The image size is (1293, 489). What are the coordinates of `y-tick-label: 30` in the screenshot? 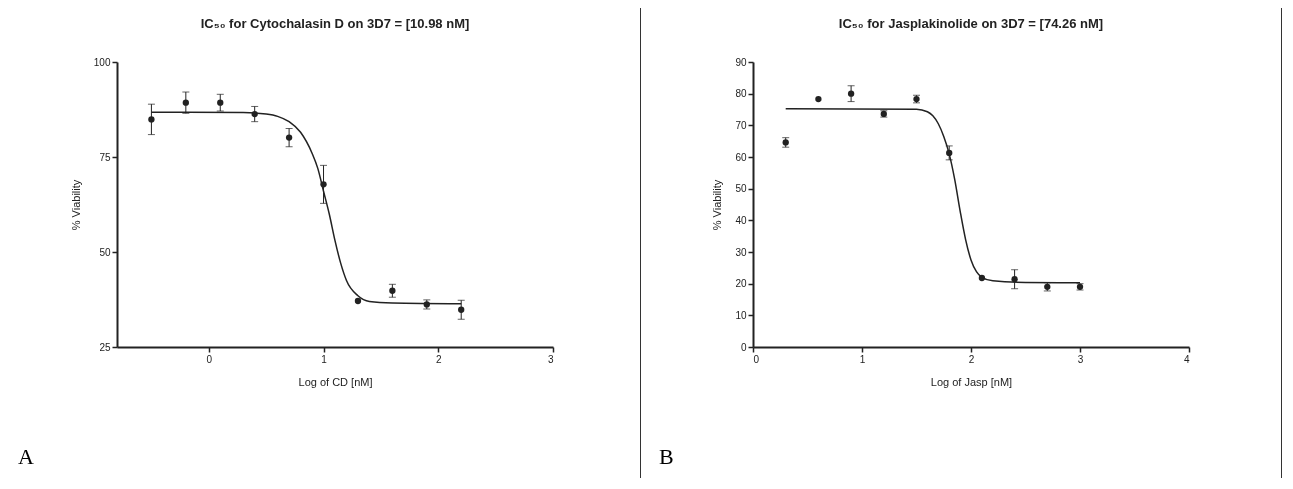 It's located at (741, 252).